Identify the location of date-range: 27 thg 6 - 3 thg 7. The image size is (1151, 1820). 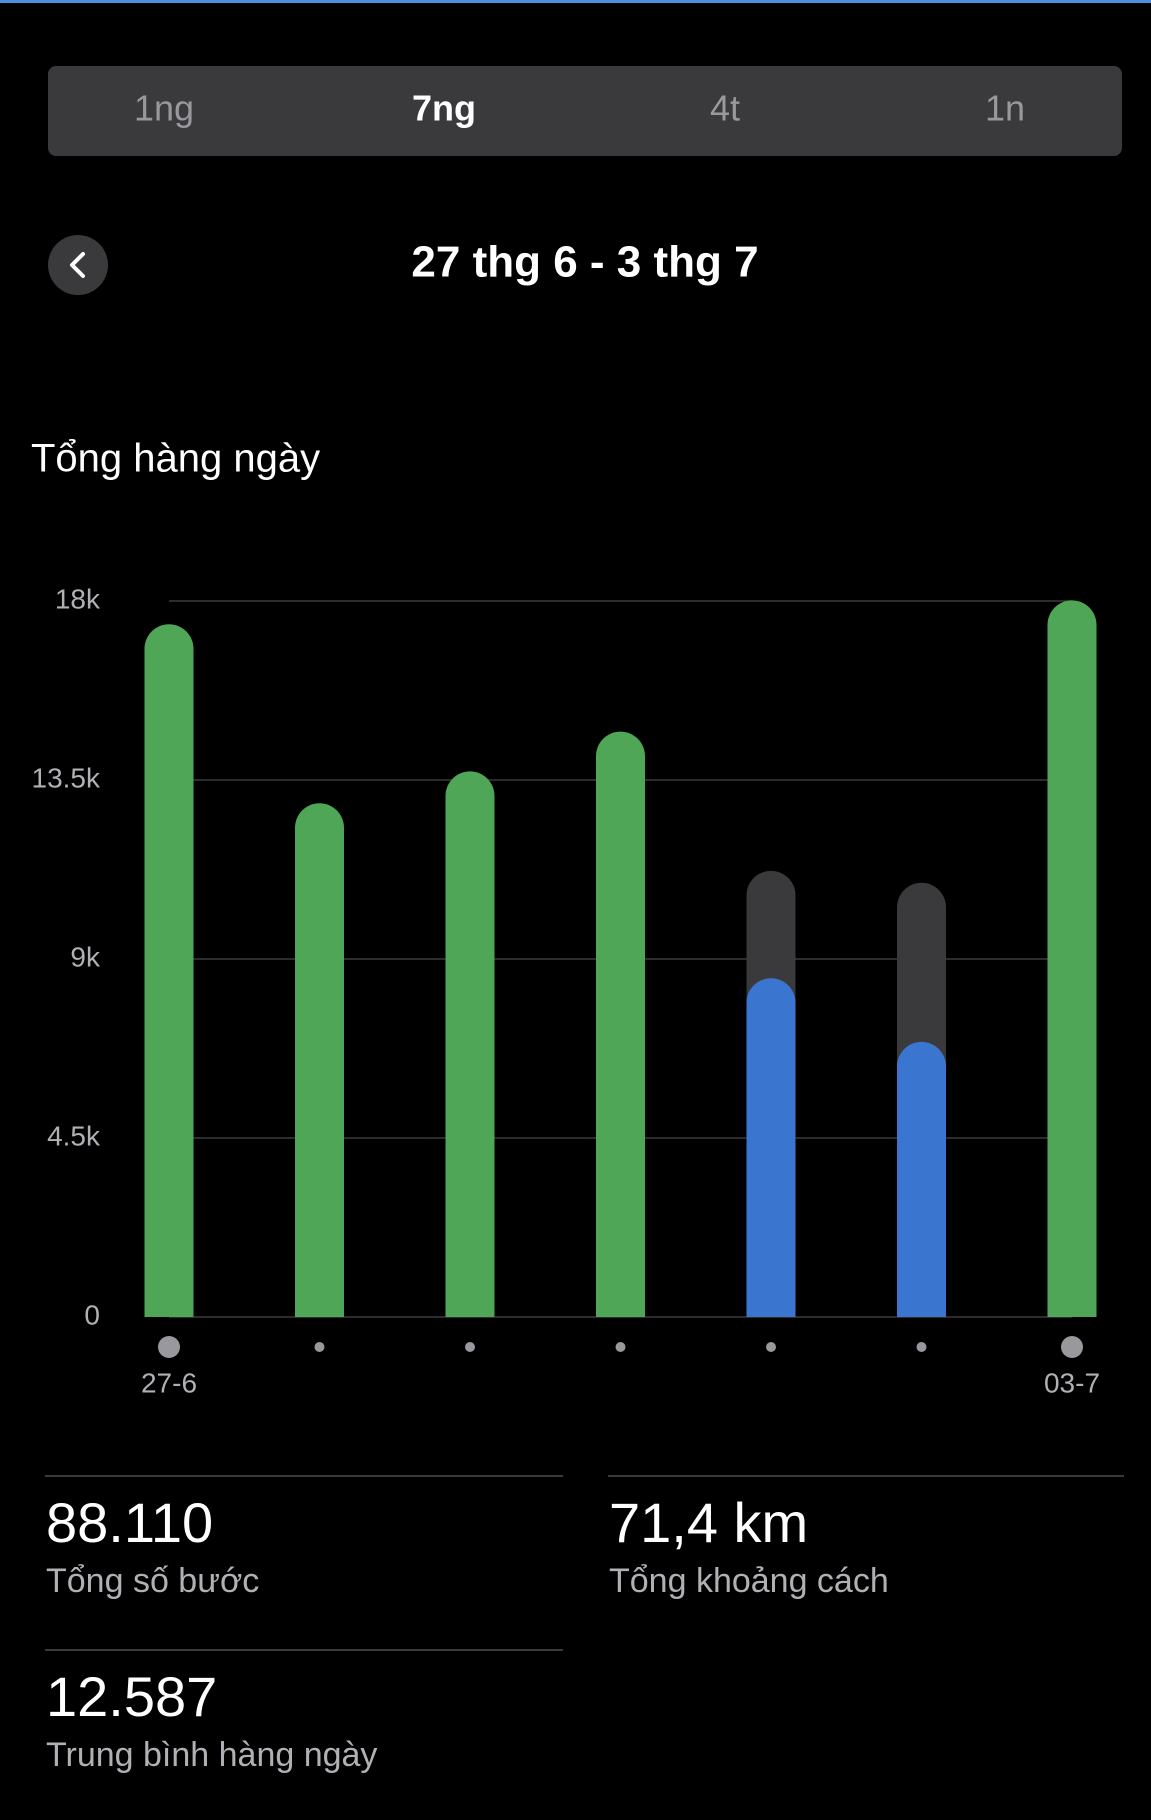
(584, 262).